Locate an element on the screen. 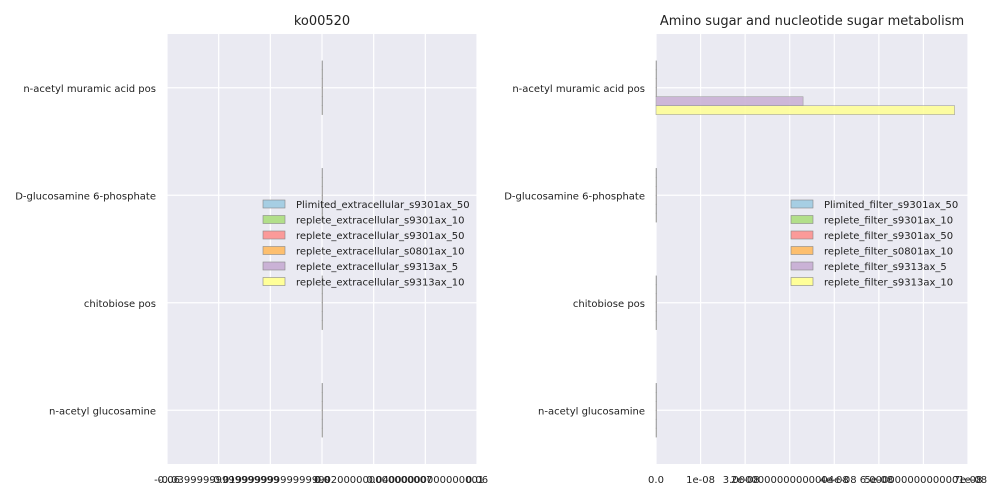 The height and width of the screenshot is (500, 1000). x-tick-label: 0.02000000000000007 is located at coordinates (374, 480).